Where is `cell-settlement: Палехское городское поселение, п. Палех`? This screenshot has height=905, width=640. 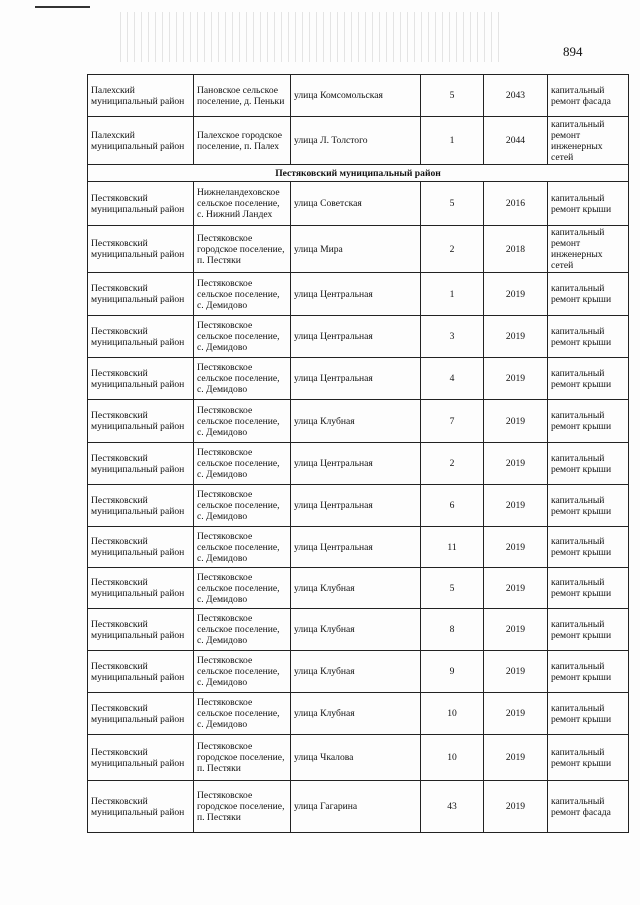 cell-settlement: Палехское городское поселение, п. Палех is located at coordinates (242, 140).